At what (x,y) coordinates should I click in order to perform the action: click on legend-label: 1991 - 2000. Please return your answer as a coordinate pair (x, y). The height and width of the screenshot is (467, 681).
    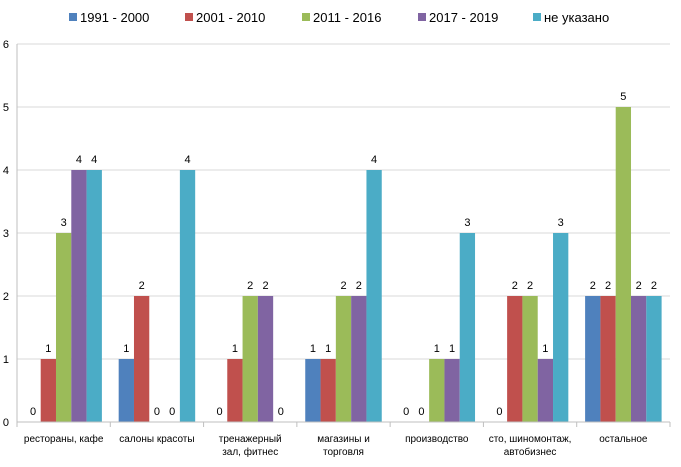
    Looking at the image, I should click on (114, 17).